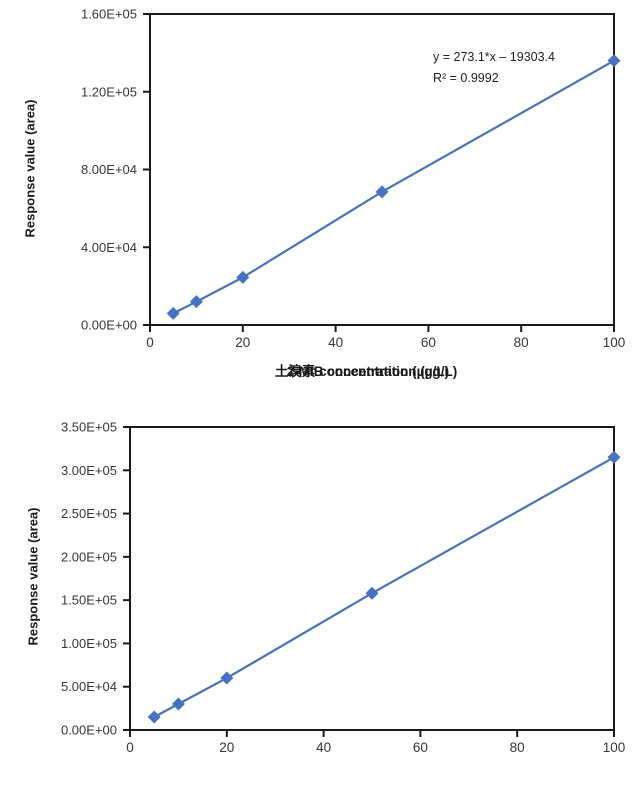  What do you see at coordinates (89, 513) in the screenshot?
I see `y-tick-label: 2.50E+05` at bounding box center [89, 513].